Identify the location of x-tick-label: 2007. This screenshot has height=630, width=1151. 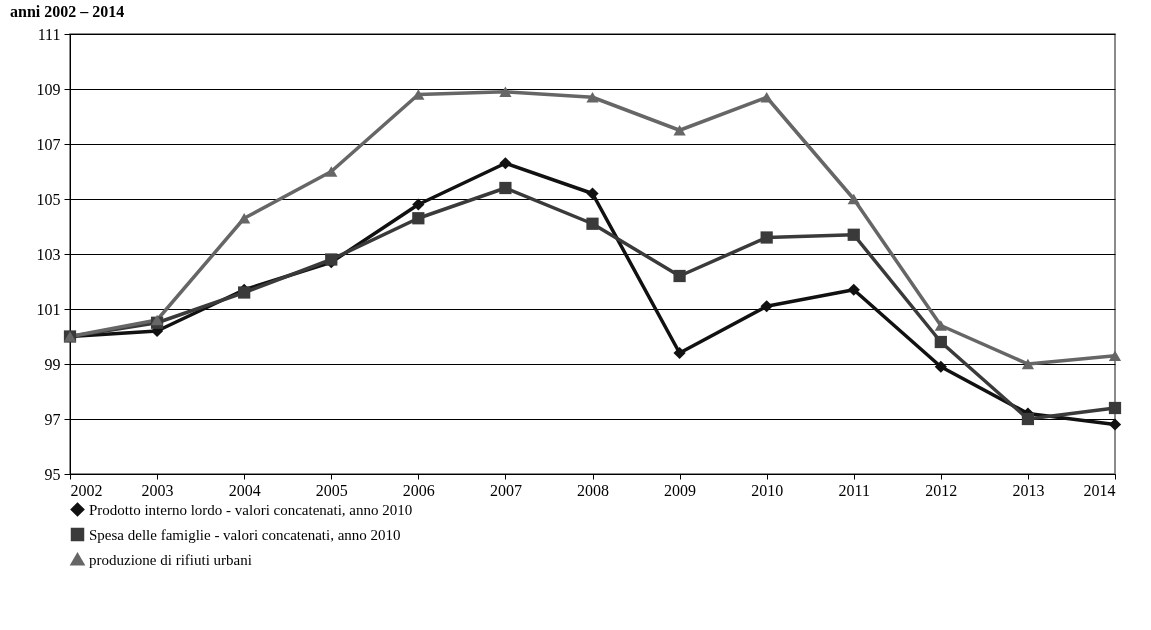
(505, 490).